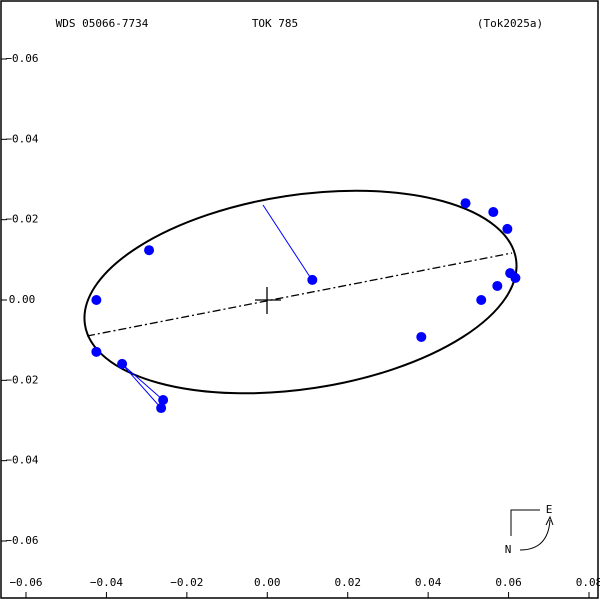 The height and width of the screenshot is (600, 600). I want to click on compass, so click(532, 530).